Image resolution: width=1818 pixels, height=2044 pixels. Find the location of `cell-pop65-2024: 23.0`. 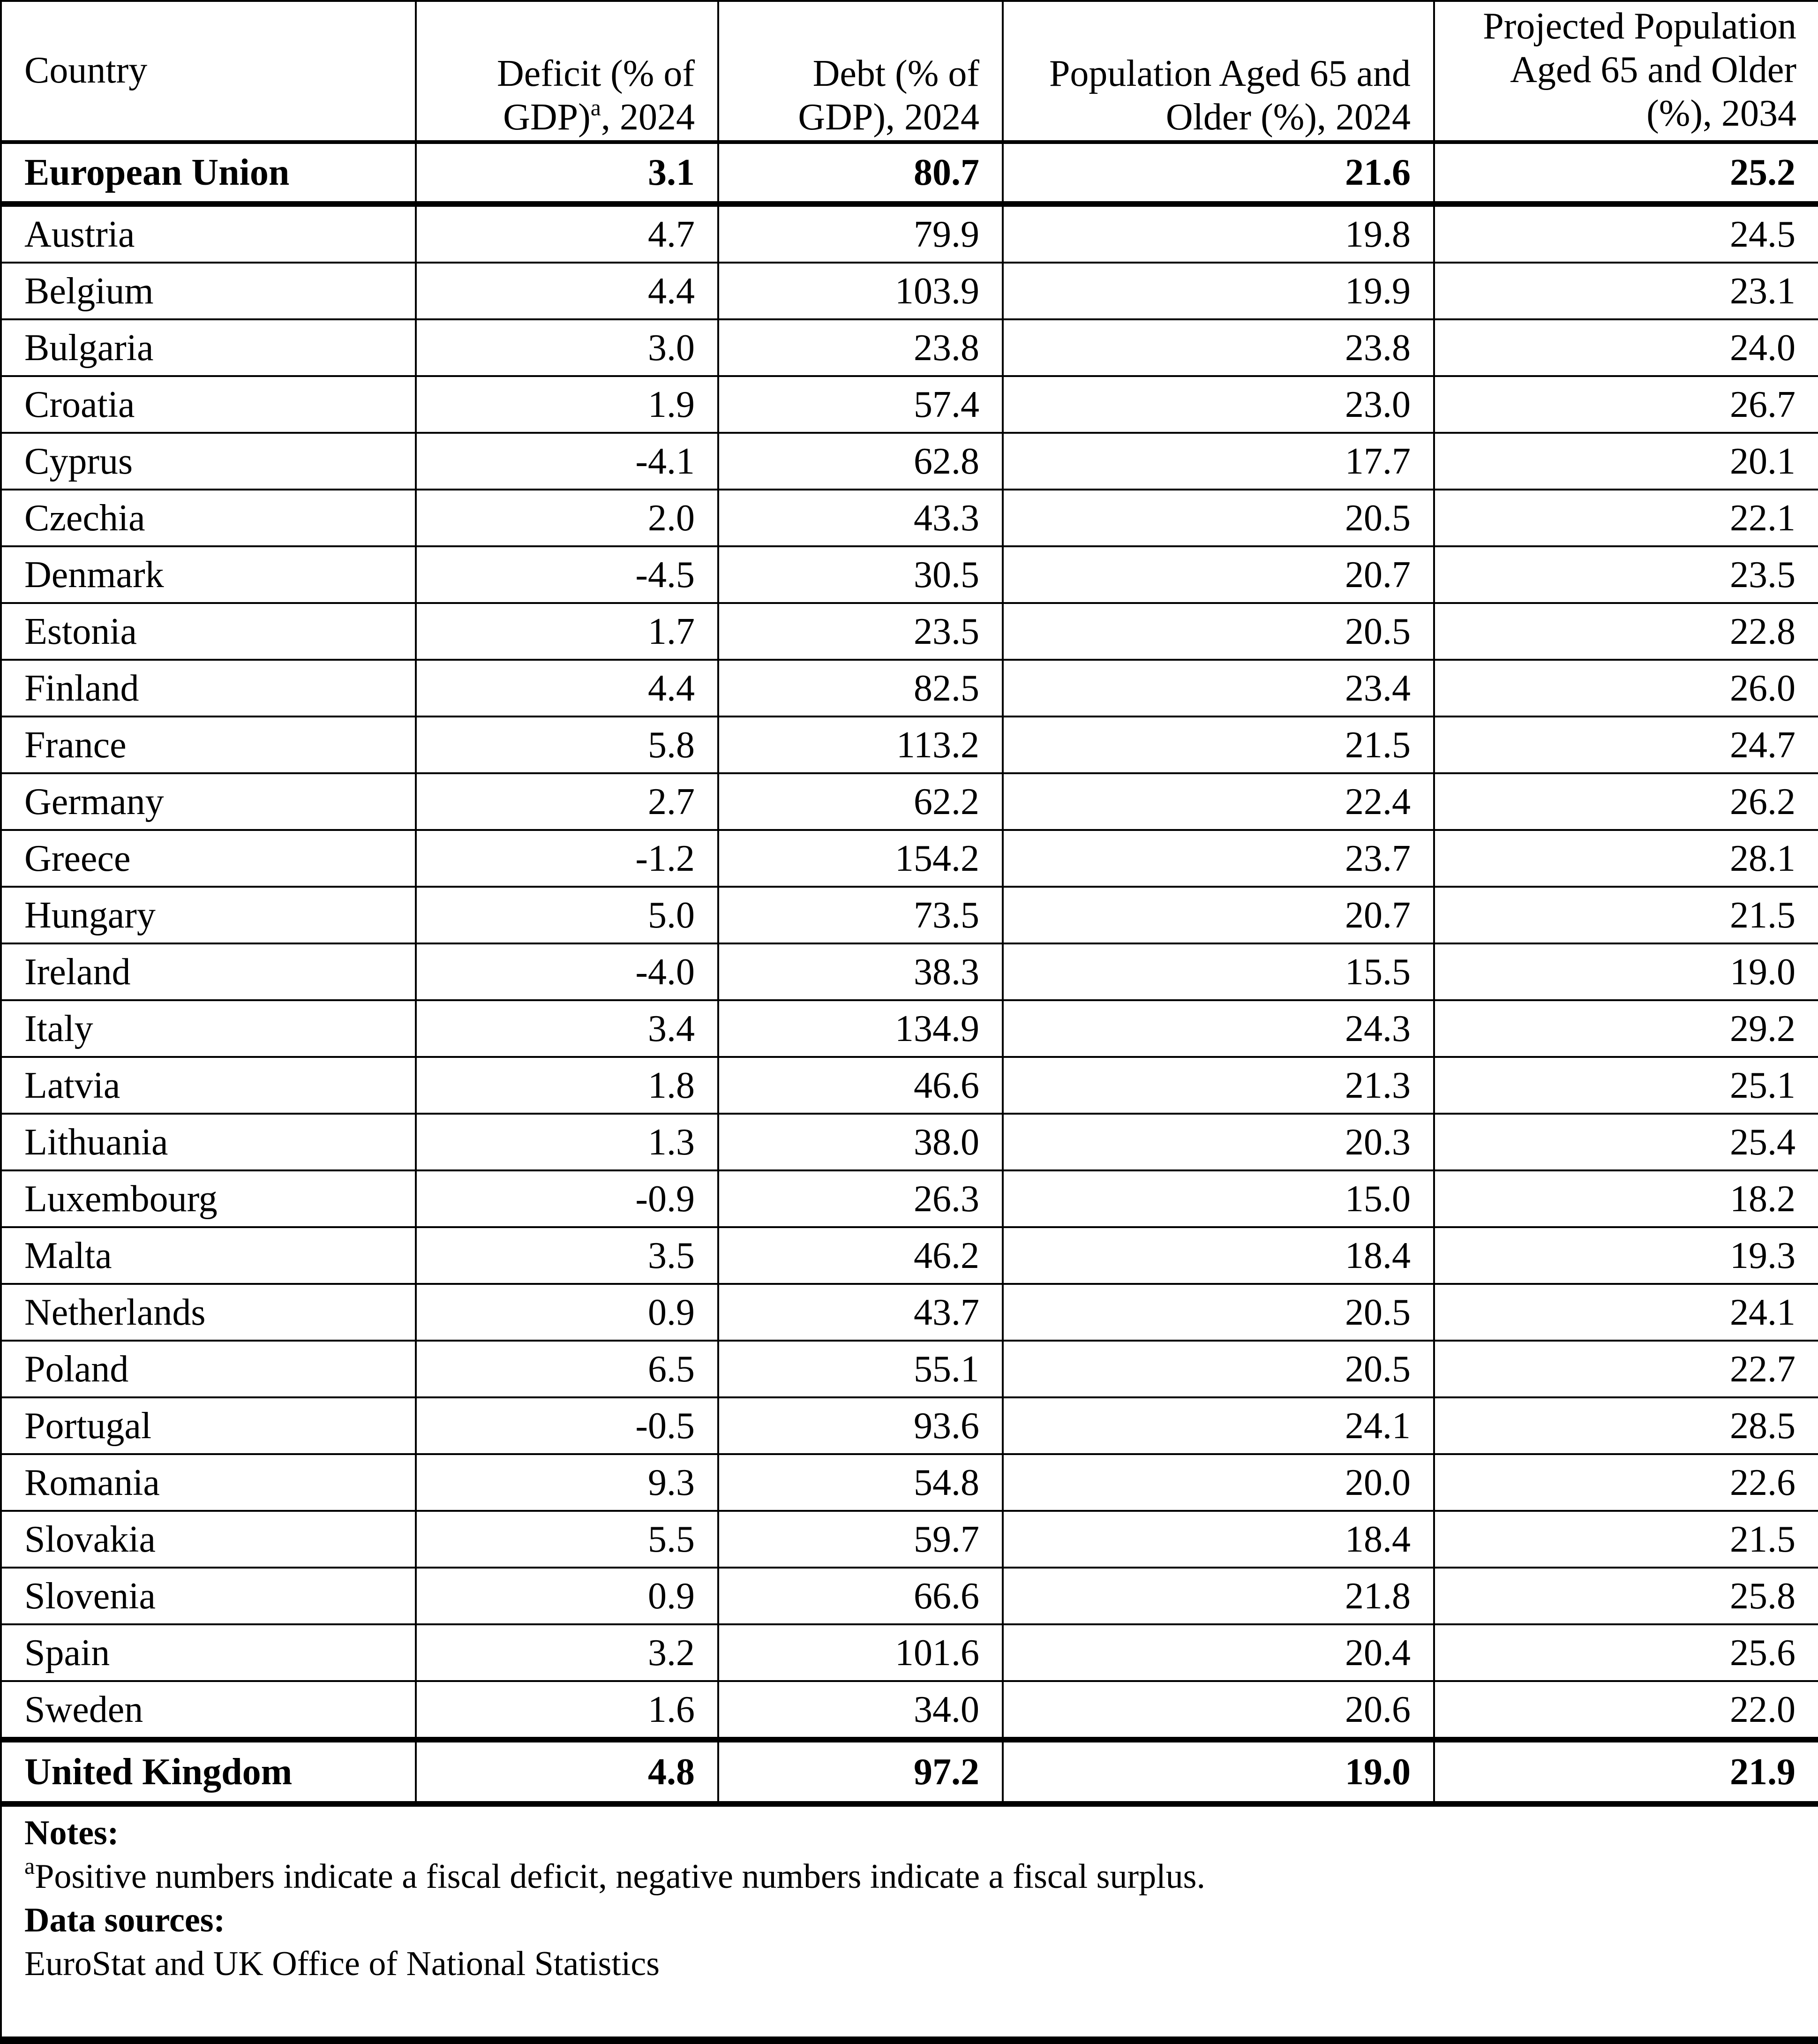

cell-pop65-2024: 23.0 is located at coordinates (1218, 404).